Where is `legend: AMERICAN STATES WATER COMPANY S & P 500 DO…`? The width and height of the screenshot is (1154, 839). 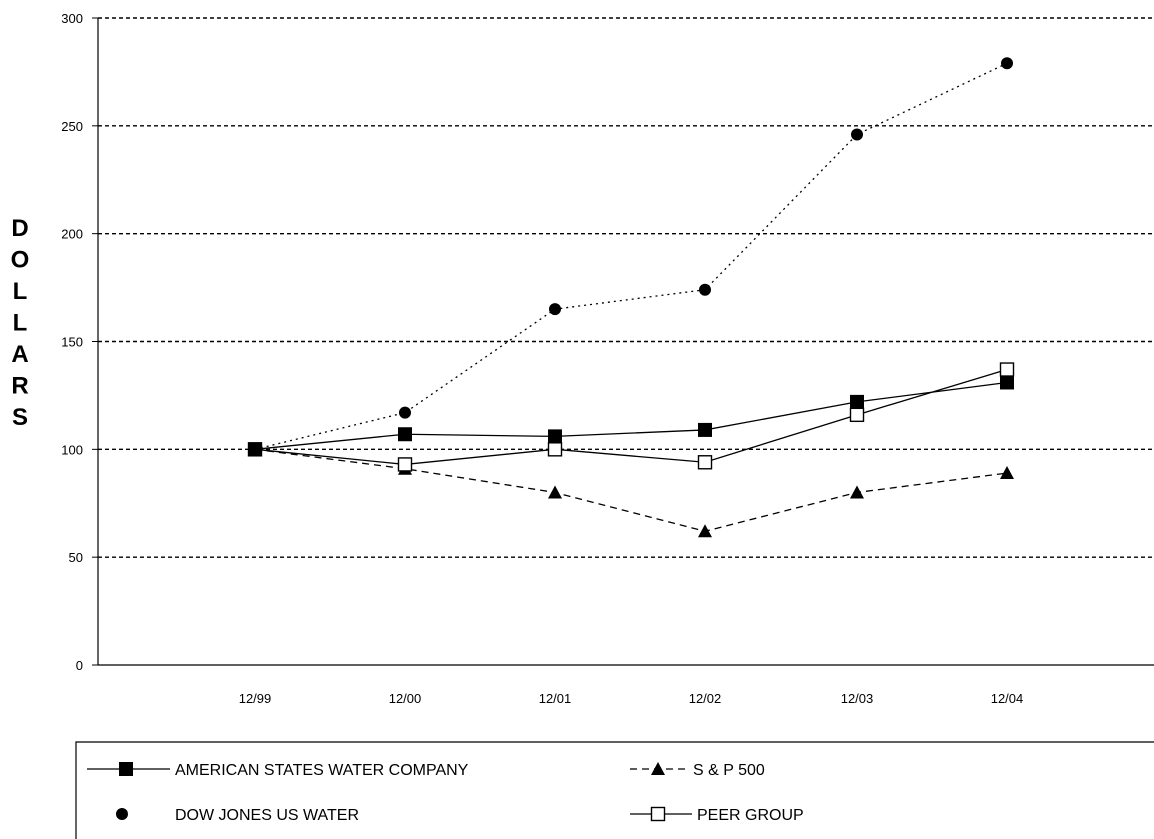
legend: AMERICAN STATES WATER COMPANY S & P 500 DO… is located at coordinates (614, 790).